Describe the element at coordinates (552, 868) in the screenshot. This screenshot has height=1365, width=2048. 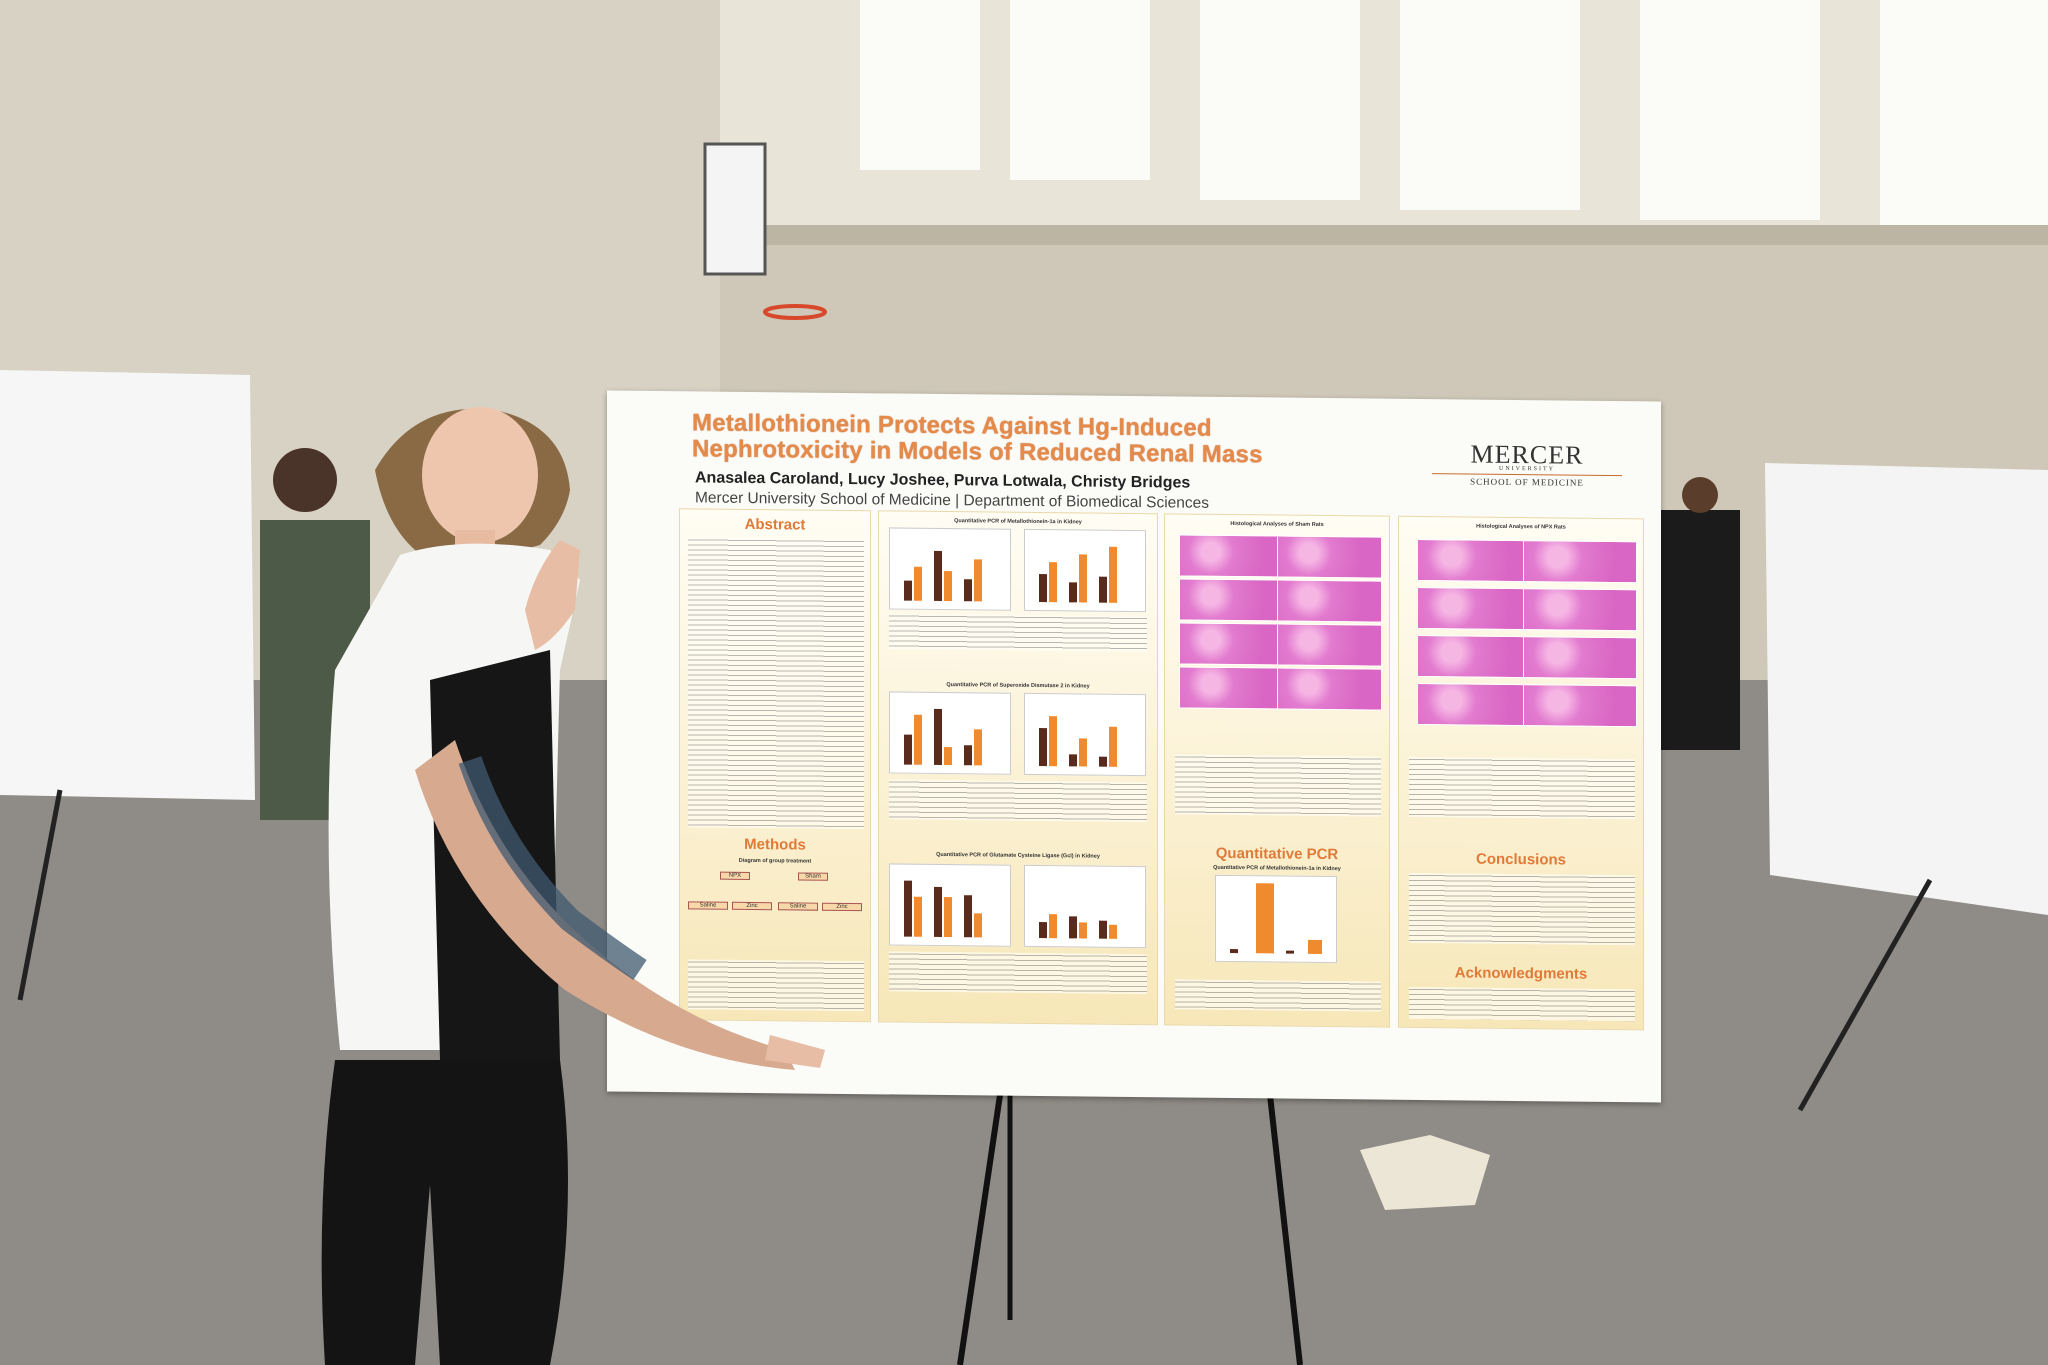
I see `tattoo` at that location.